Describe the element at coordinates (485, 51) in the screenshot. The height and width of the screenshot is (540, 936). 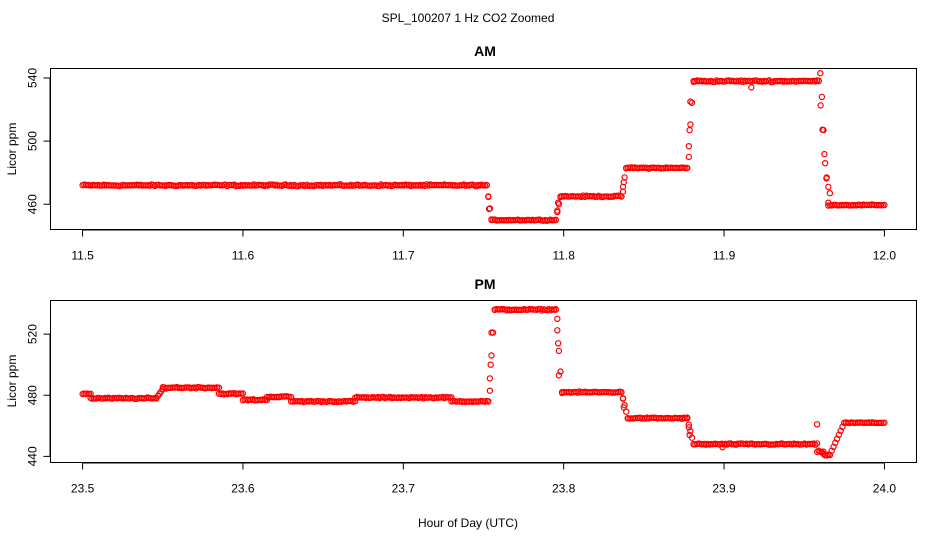
I see `panel-title-am: AM` at that location.